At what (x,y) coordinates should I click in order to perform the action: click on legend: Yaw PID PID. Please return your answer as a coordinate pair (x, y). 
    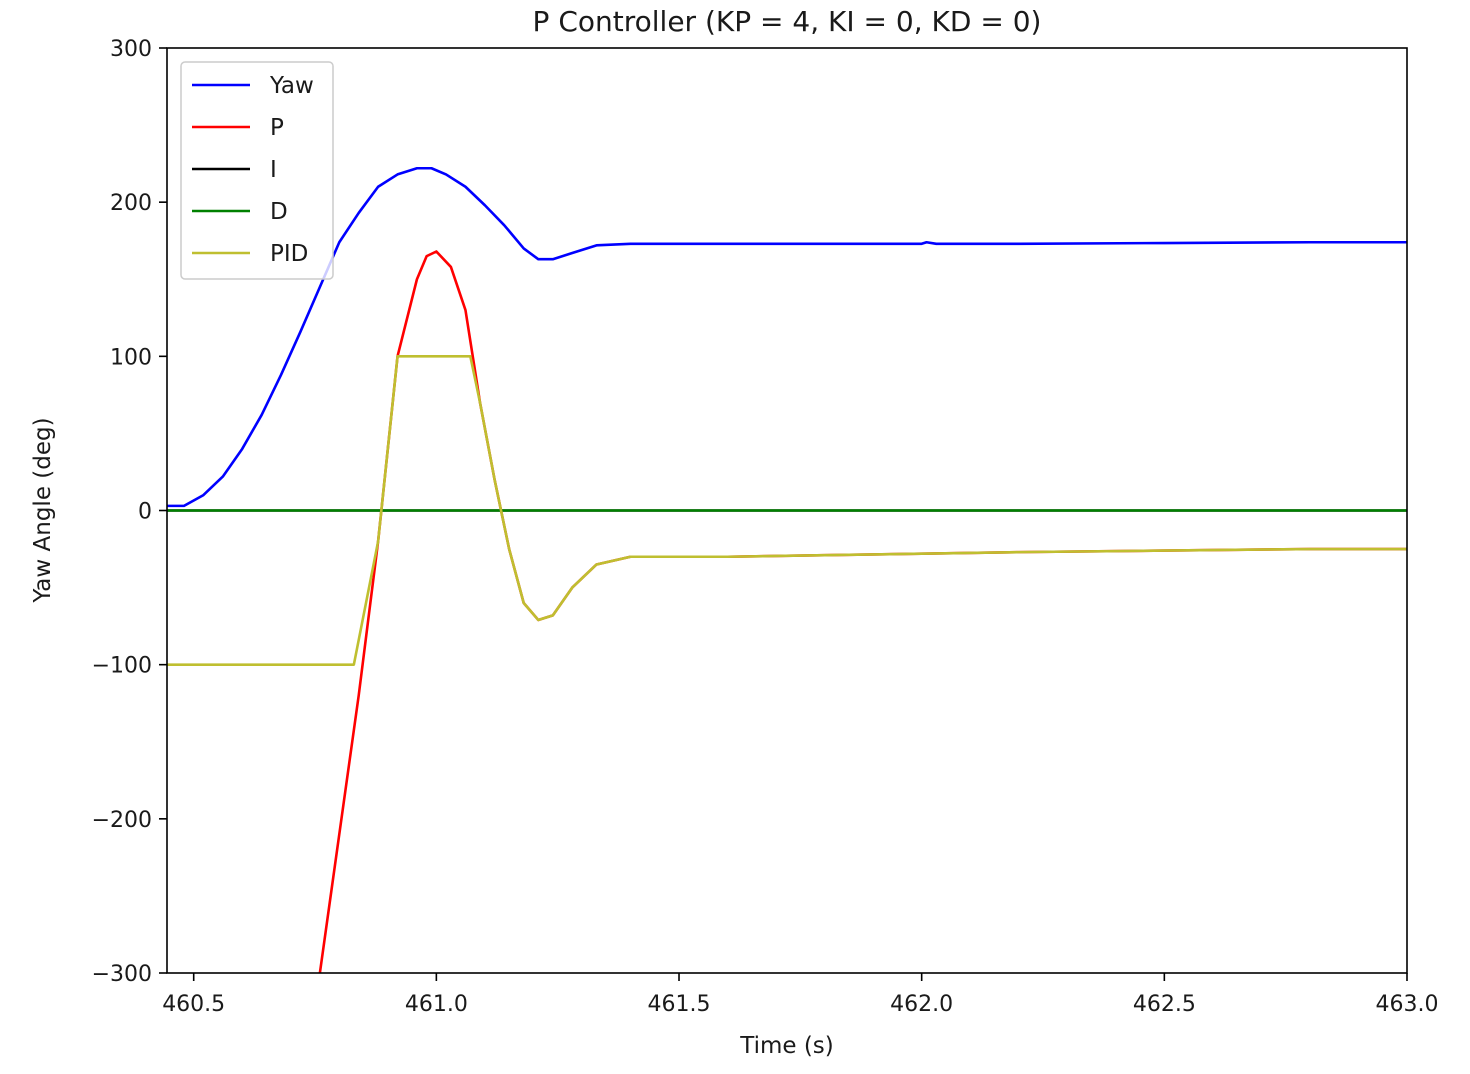
    Looking at the image, I should click on (257, 170).